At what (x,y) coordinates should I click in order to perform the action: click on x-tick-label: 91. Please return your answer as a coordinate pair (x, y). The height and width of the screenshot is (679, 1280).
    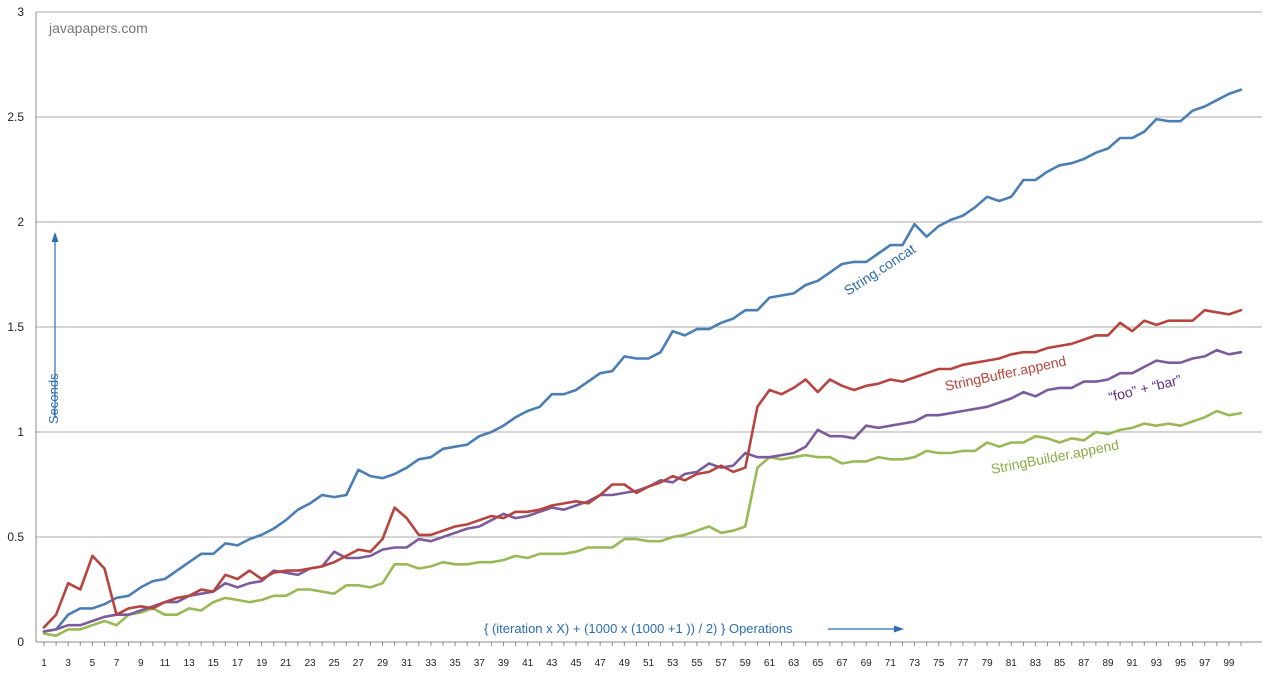
    Looking at the image, I should click on (1133, 663).